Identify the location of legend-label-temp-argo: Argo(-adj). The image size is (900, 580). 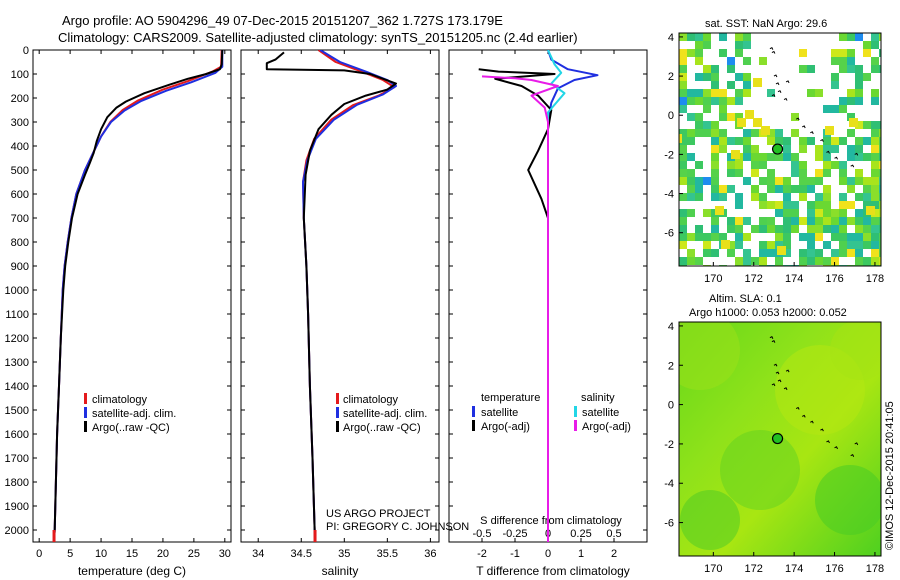
(505, 427).